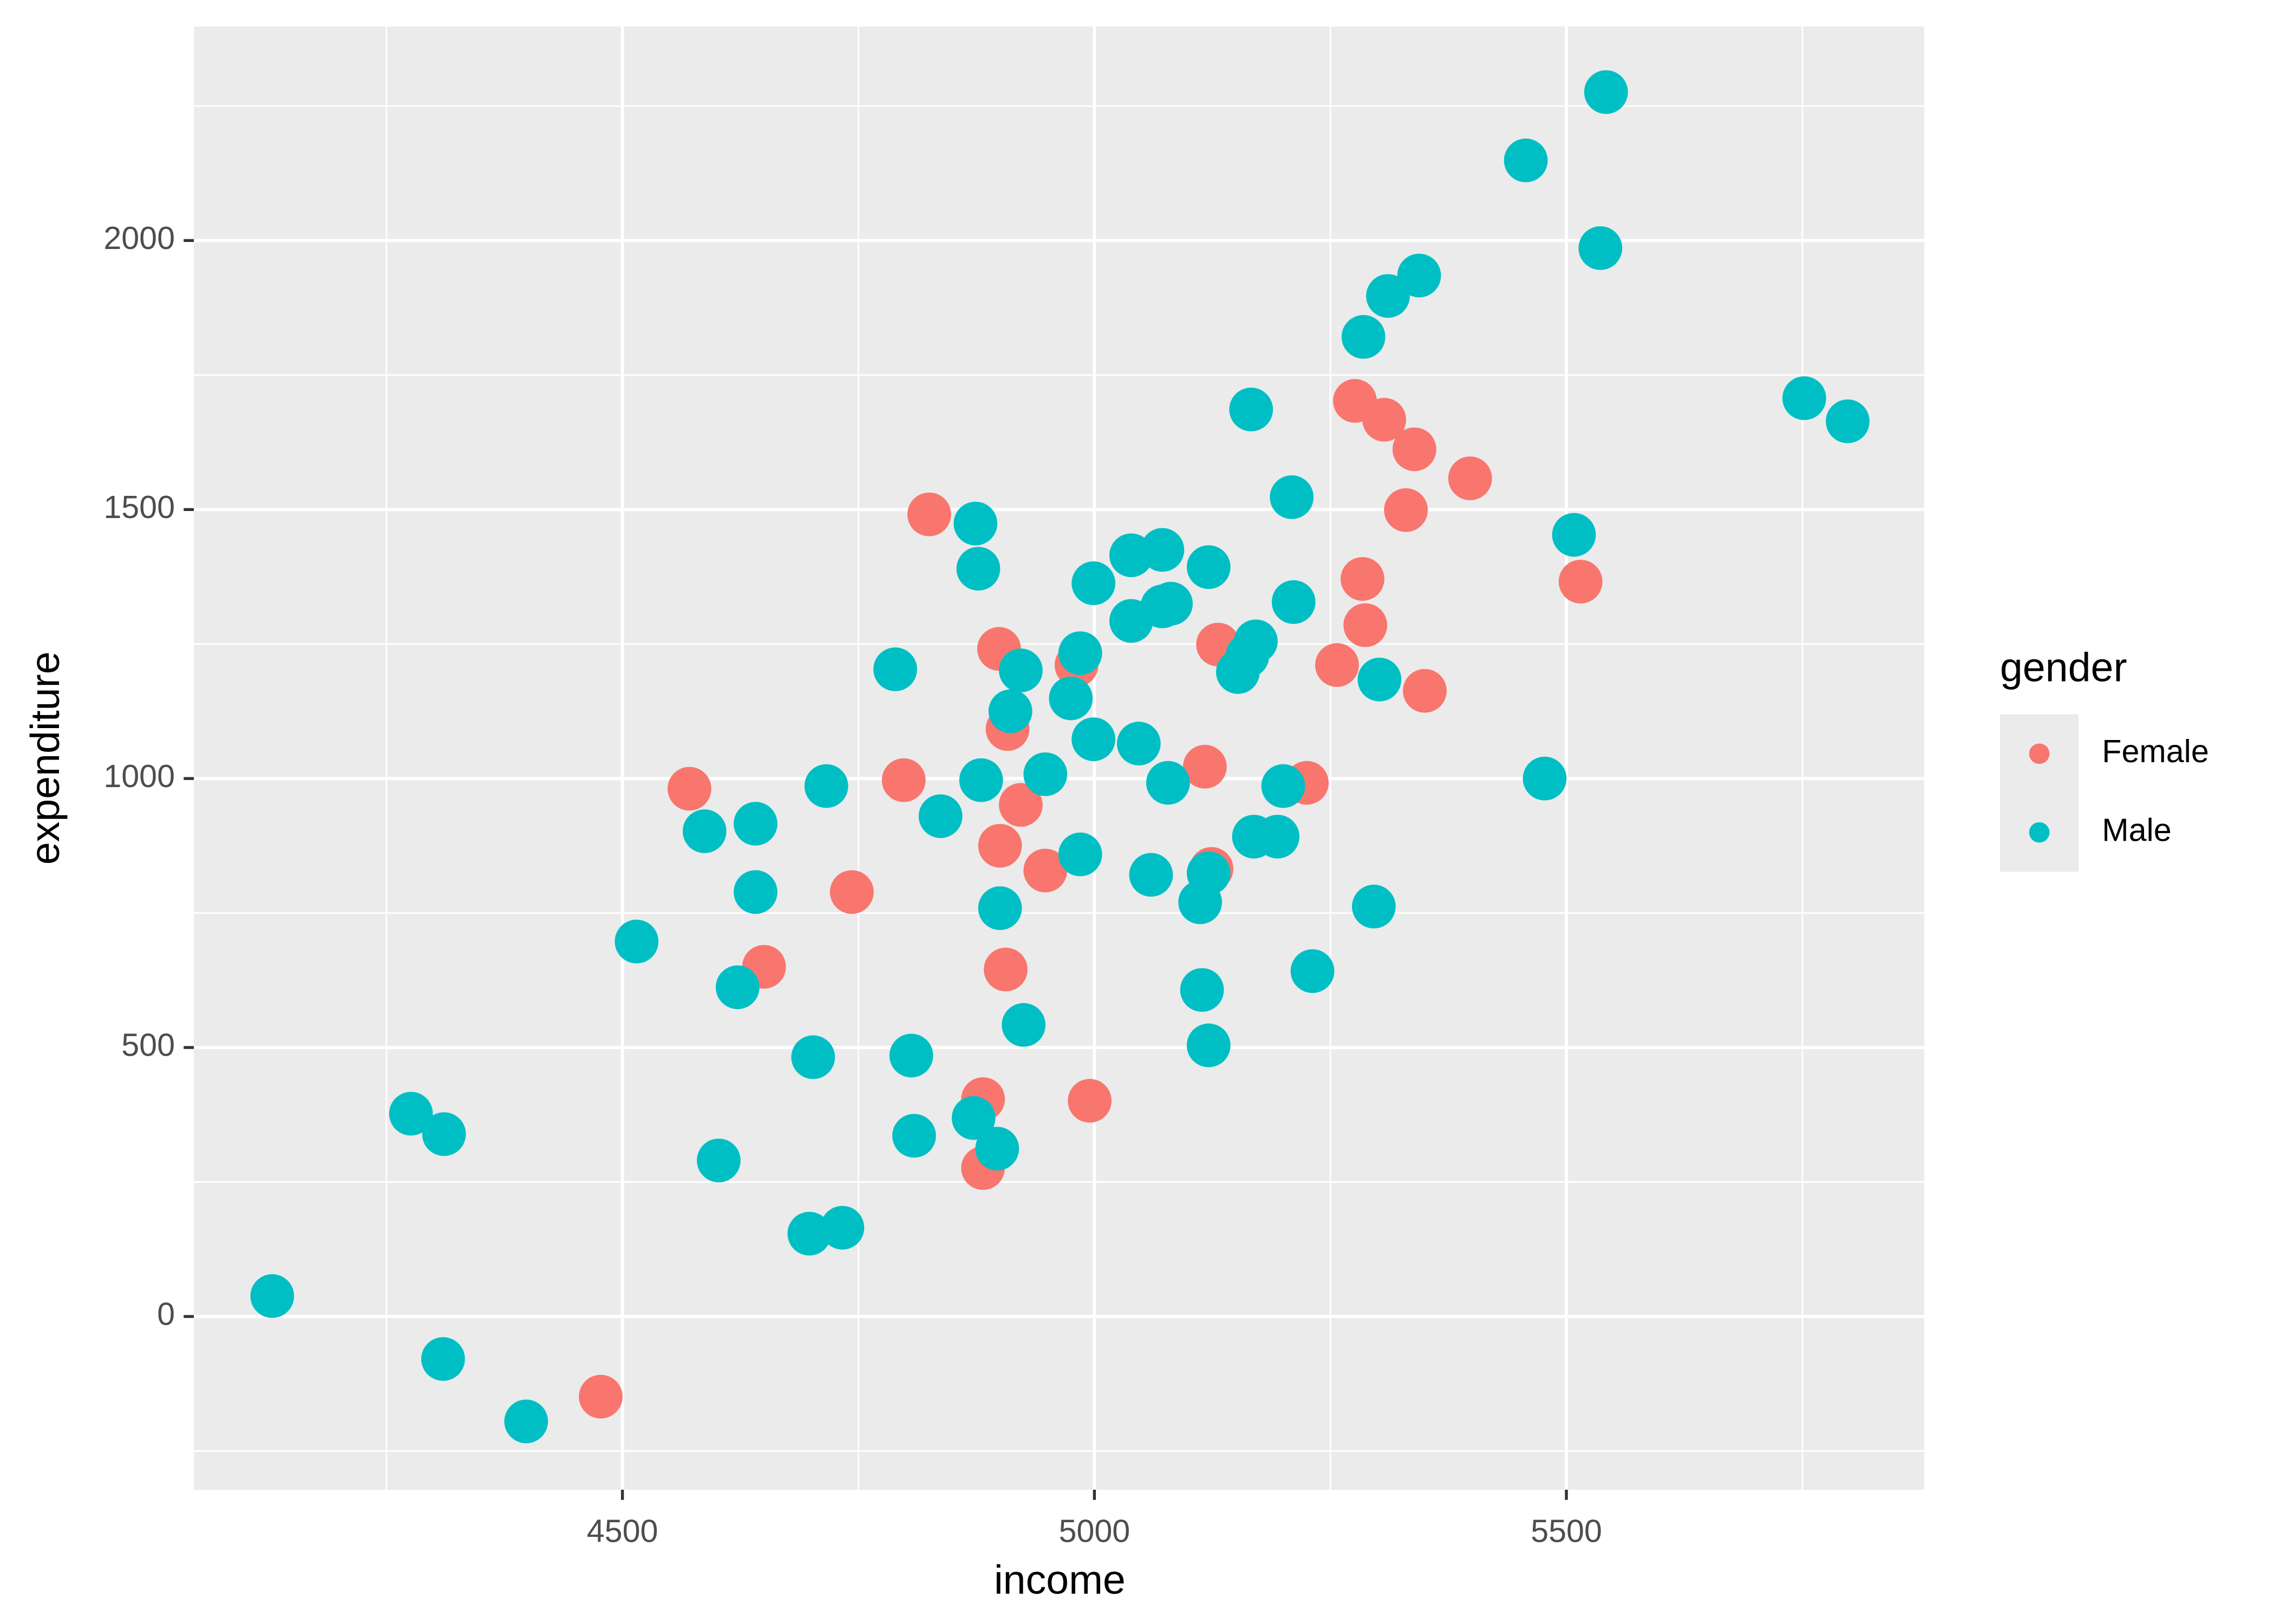  What do you see at coordinates (166, 1314) in the screenshot?
I see `y-tick-label: 0` at bounding box center [166, 1314].